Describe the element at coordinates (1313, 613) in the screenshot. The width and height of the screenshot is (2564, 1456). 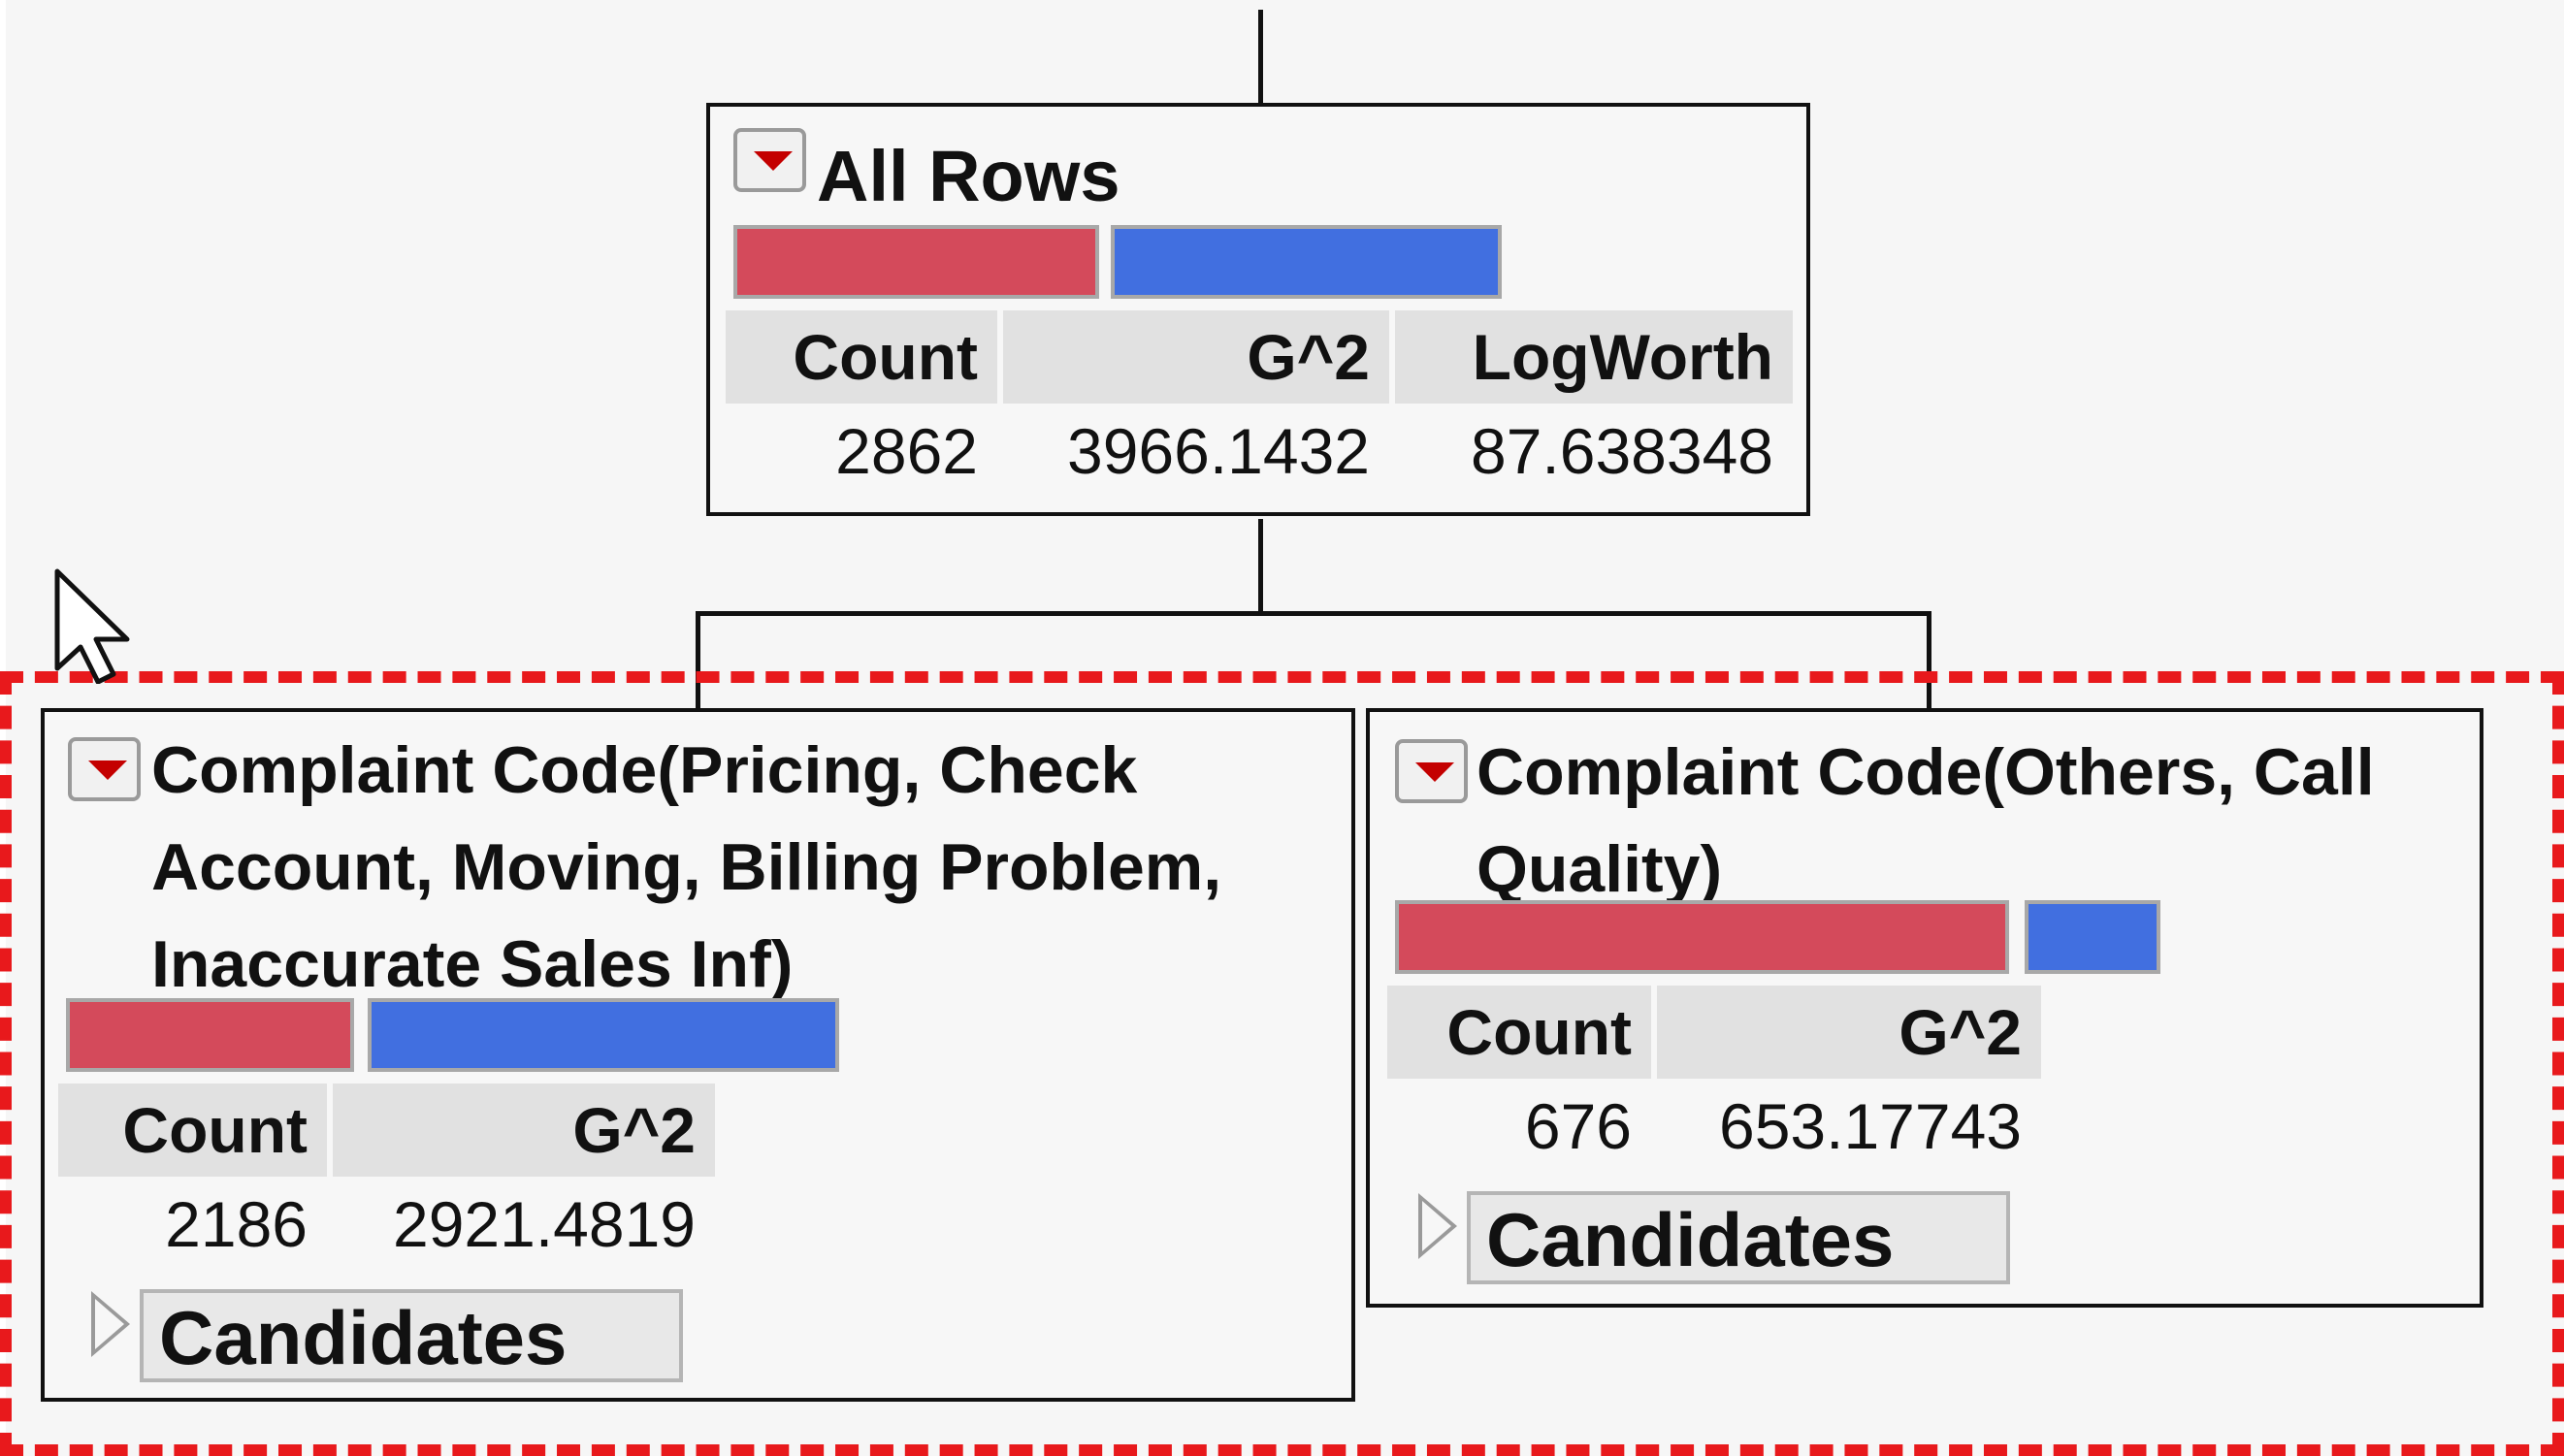
I see `connector-horizontal` at that location.